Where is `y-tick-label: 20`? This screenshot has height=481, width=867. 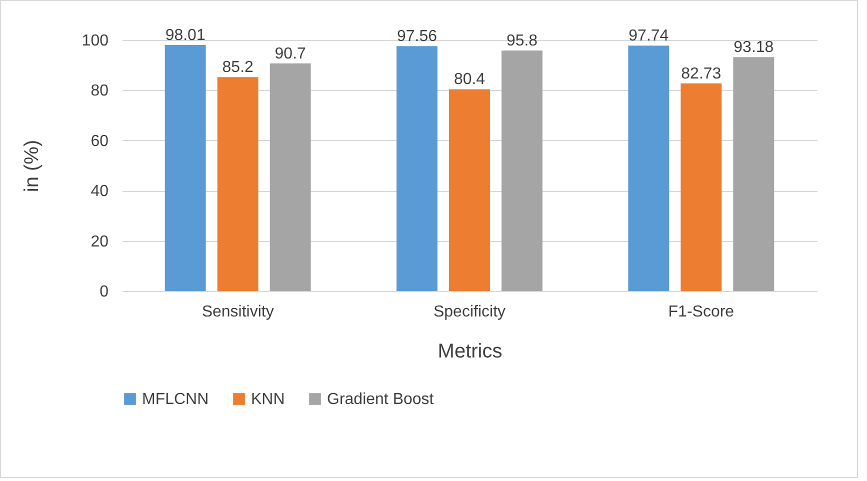
y-tick-label: 20 is located at coordinates (99, 241).